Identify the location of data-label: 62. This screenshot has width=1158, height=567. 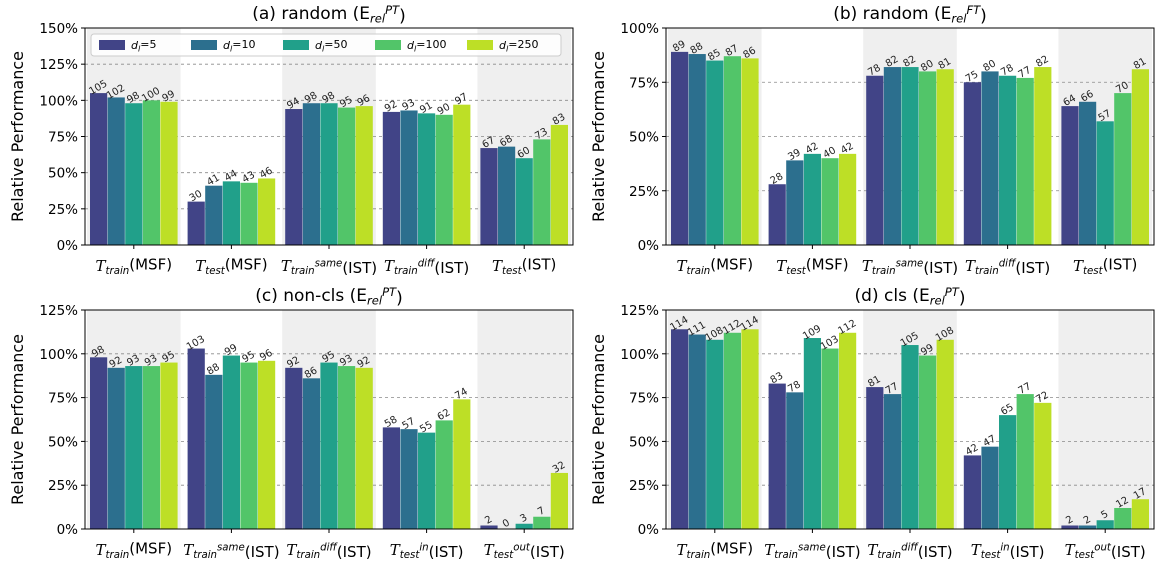
(444, 415).